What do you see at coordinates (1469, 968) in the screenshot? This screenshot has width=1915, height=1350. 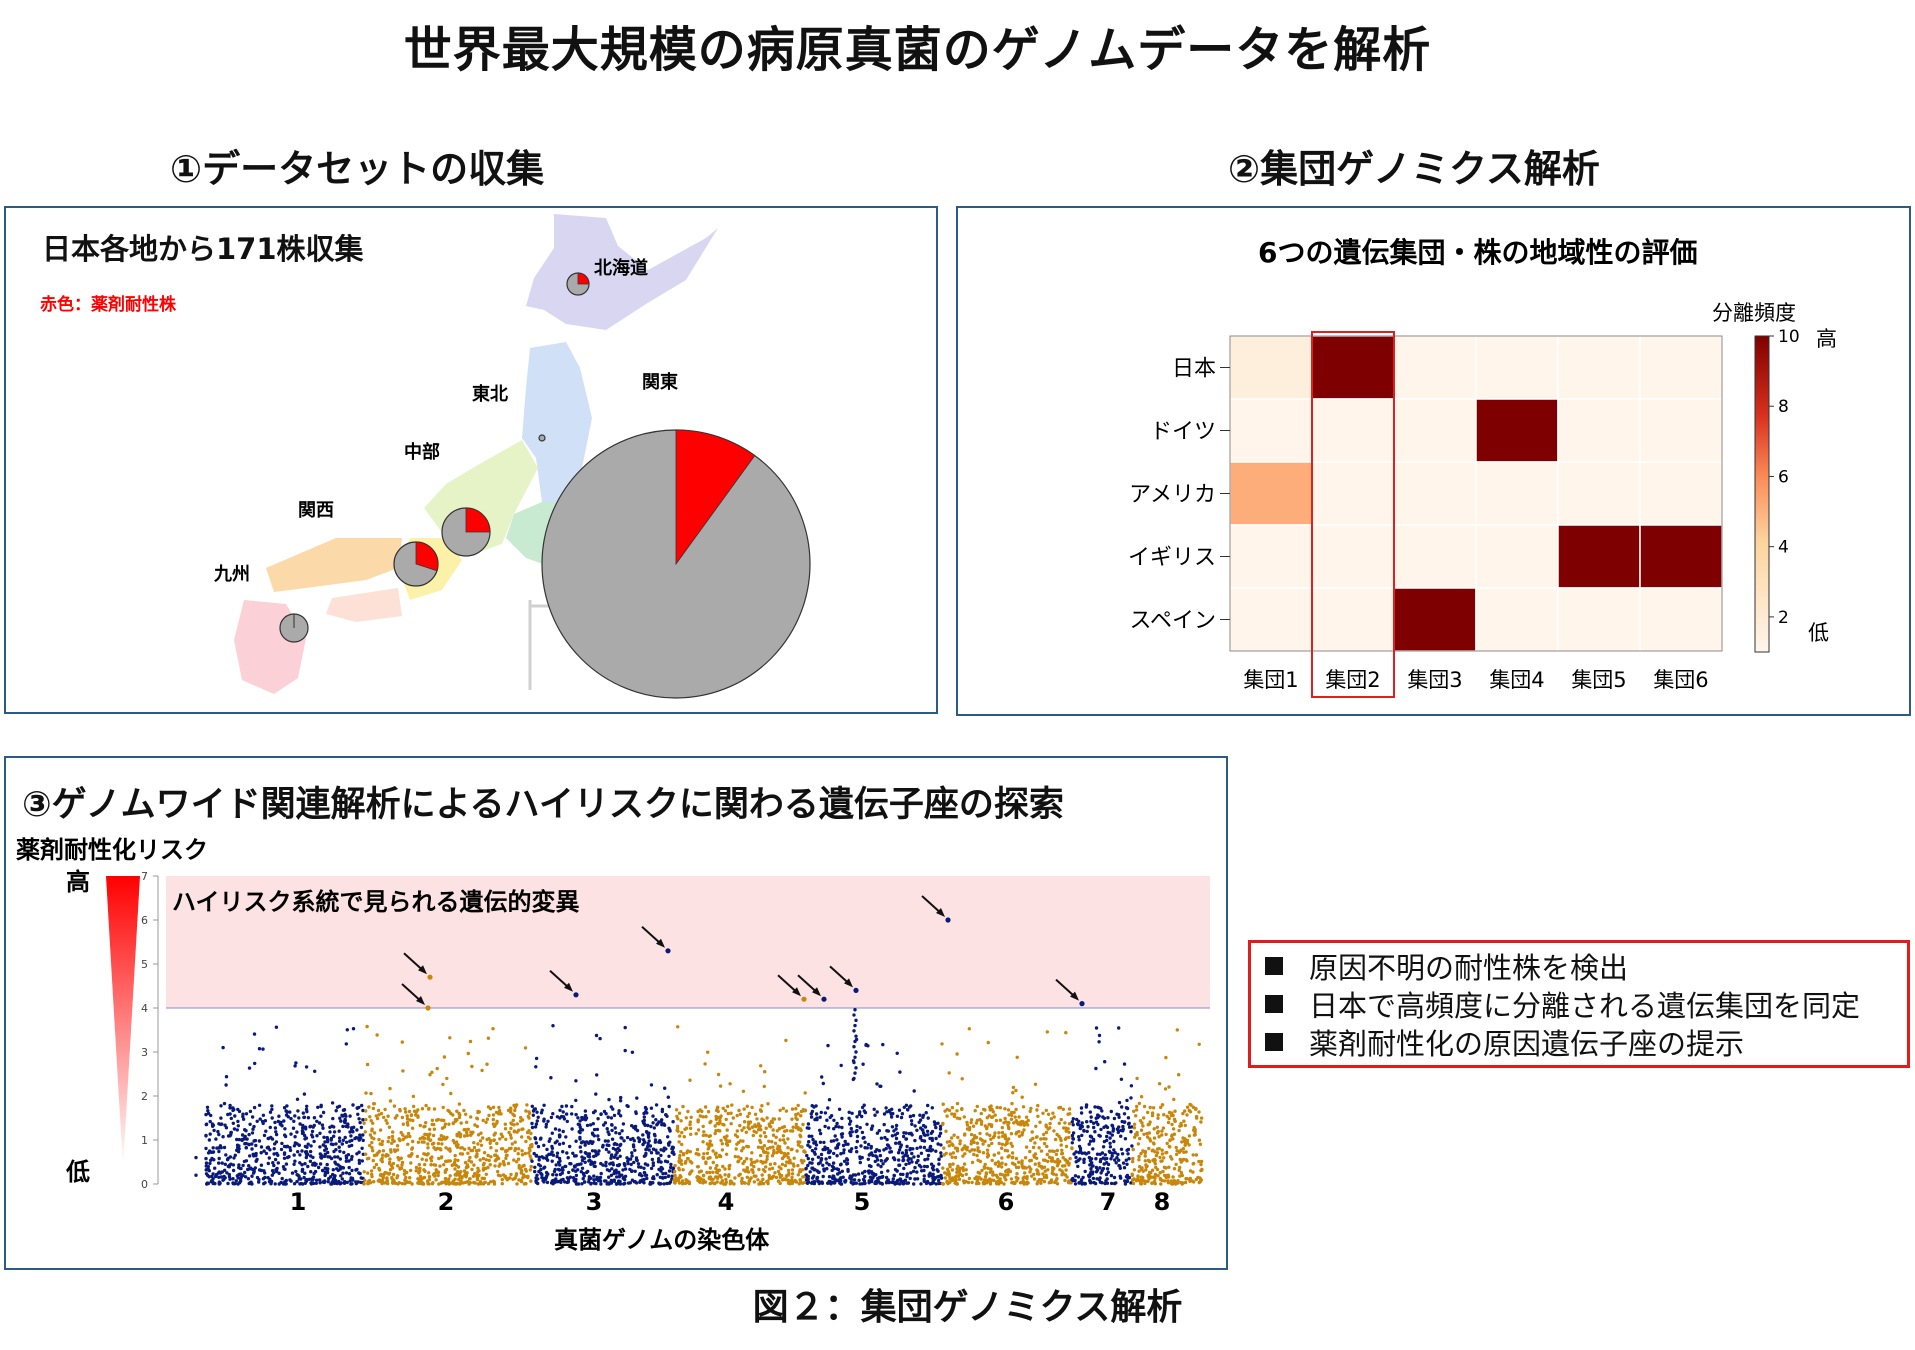 I see `finding-text: 原因不明の耐性株を検出` at bounding box center [1469, 968].